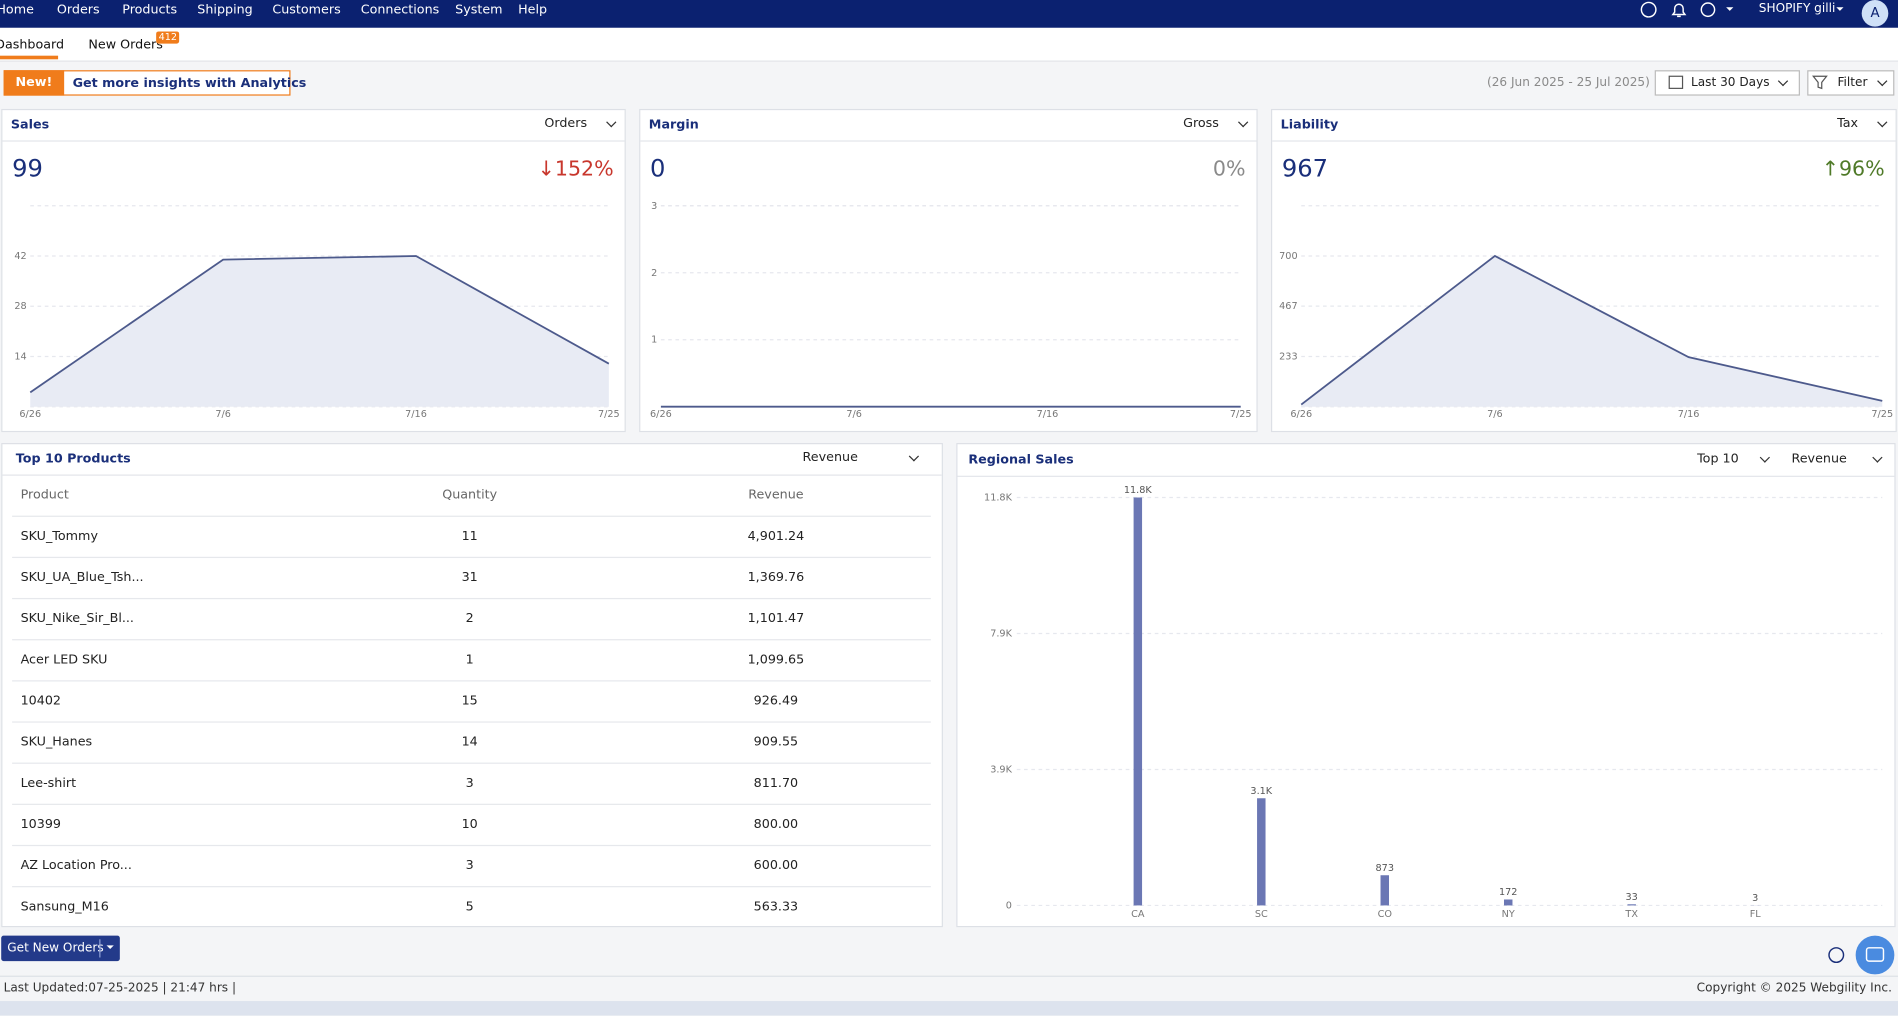 This screenshot has height=1016, width=1898. Describe the element at coordinates (49, 783) in the screenshot. I see `table-cell: Lee-shirt` at that location.